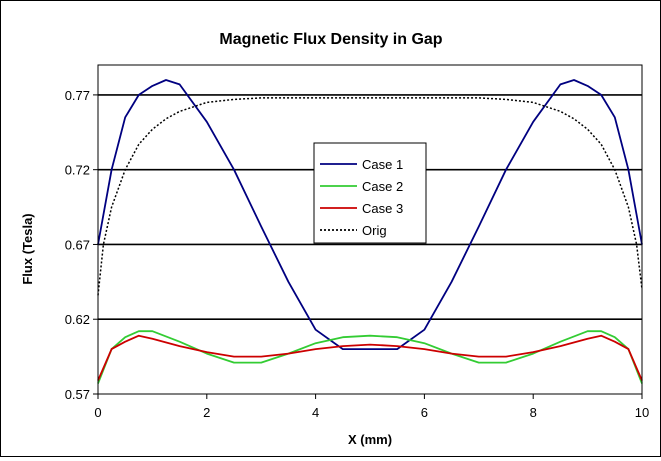 Image resolution: width=661 pixels, height=461 pixels. What do you see at coordinates (424, 412) in the screenshot?
I see `x-tick-label: 6` at bounding box center [424, 412].